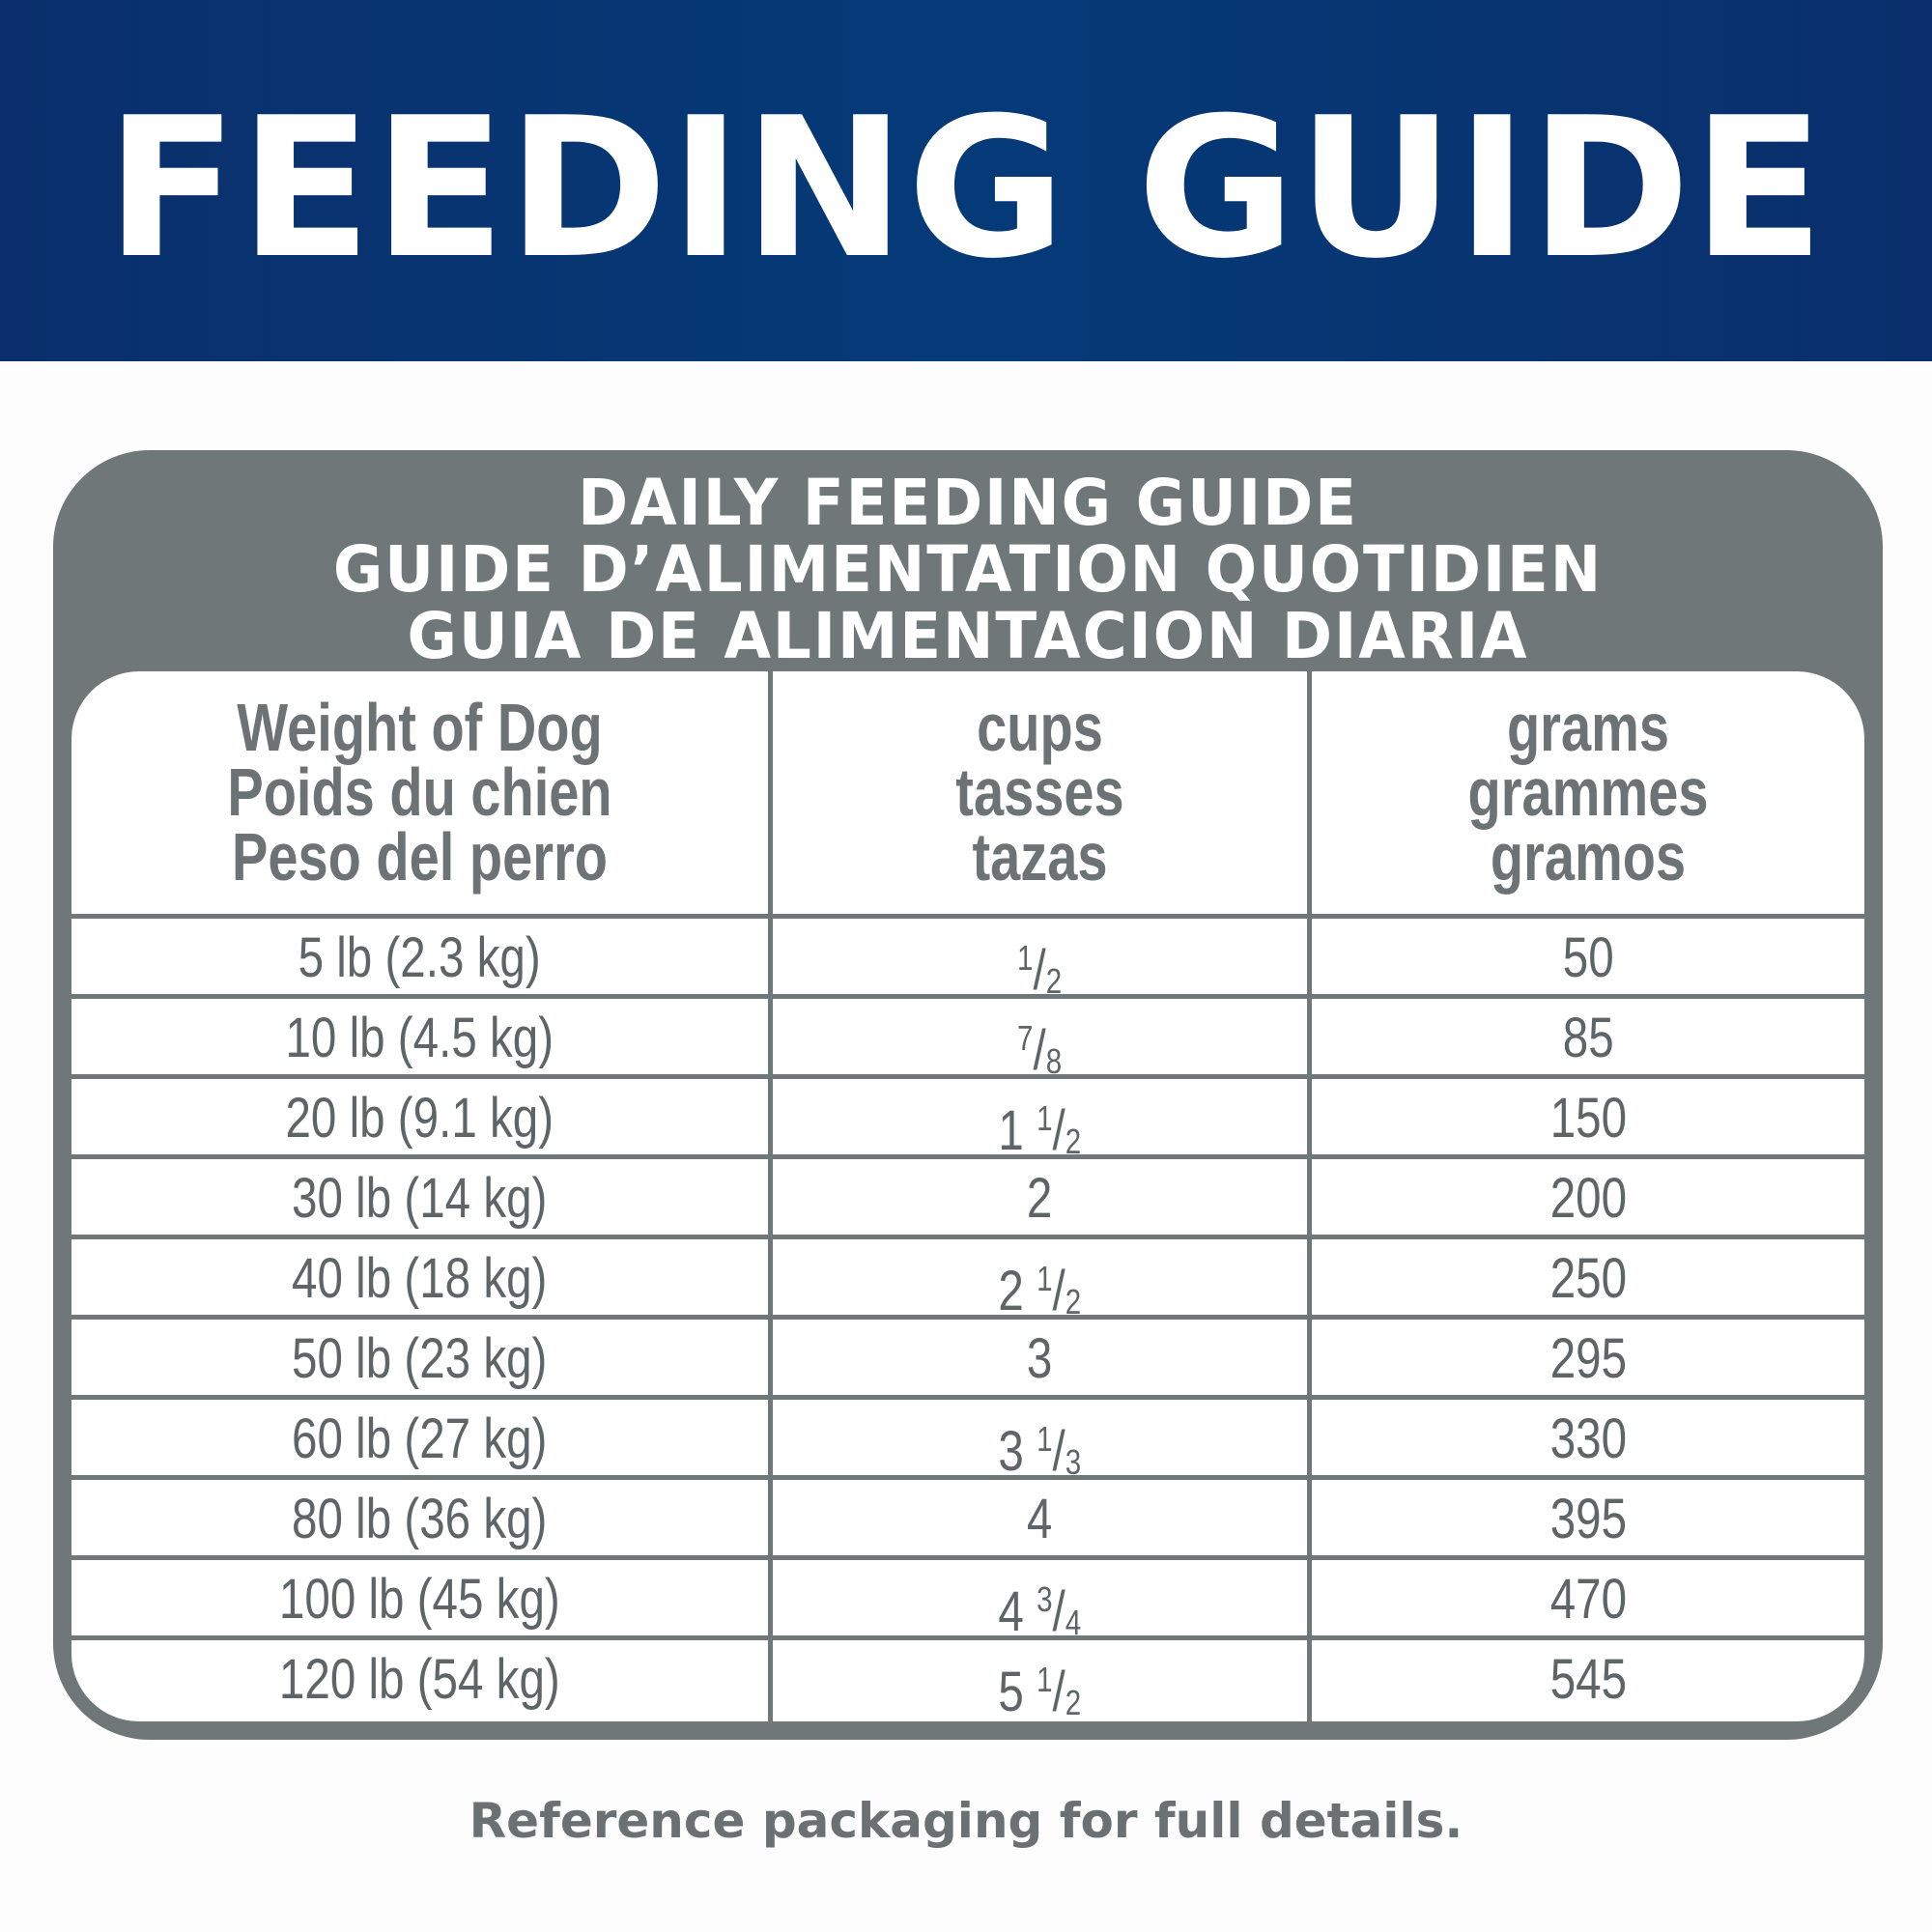 This screenshot has width=1932, height=1932. I want to click on weight-cell: 5 lb (2.3 kg), so click(419, 956).